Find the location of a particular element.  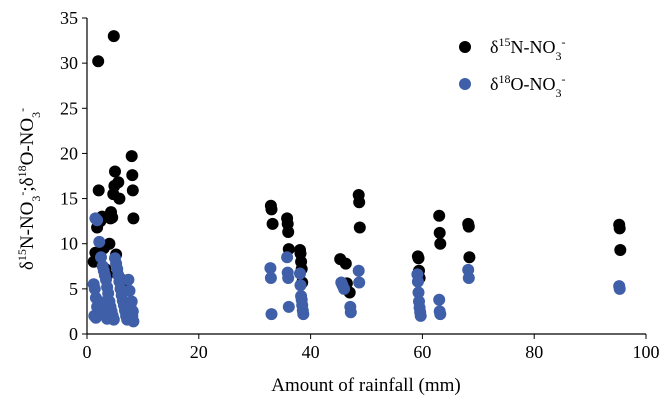

x-tick-label: 60 is located at coordinates (422, 352).